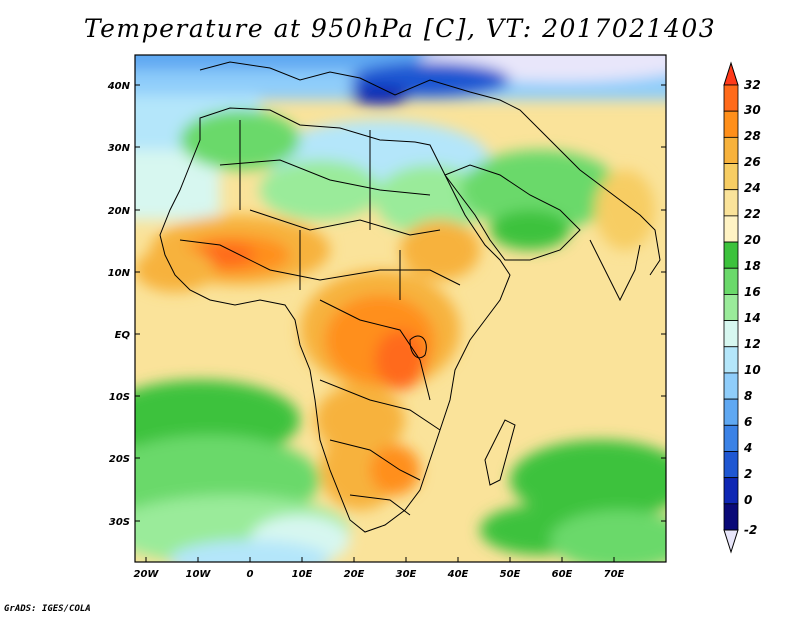  Describe the element at coordinates (119, 459) in the screenshot. I see `lat-label: 20S` at that location.